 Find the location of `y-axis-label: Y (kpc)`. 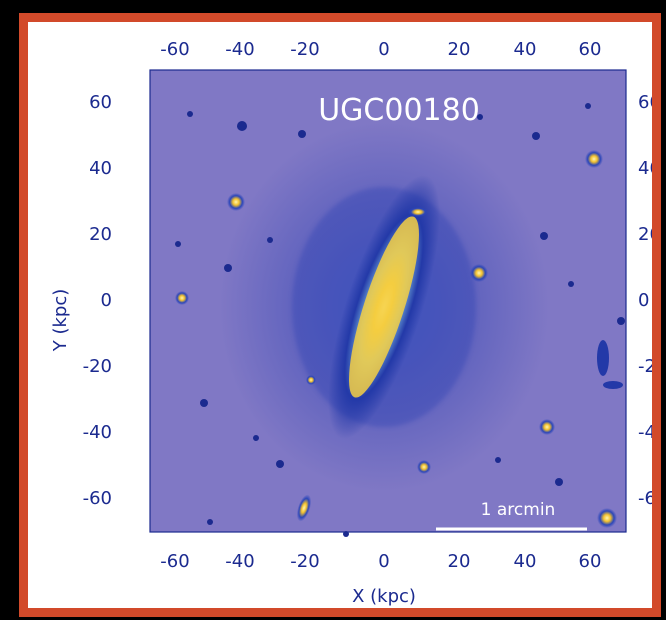

y-axis-label: Y (kpc) is located at coordinates (60, 321).